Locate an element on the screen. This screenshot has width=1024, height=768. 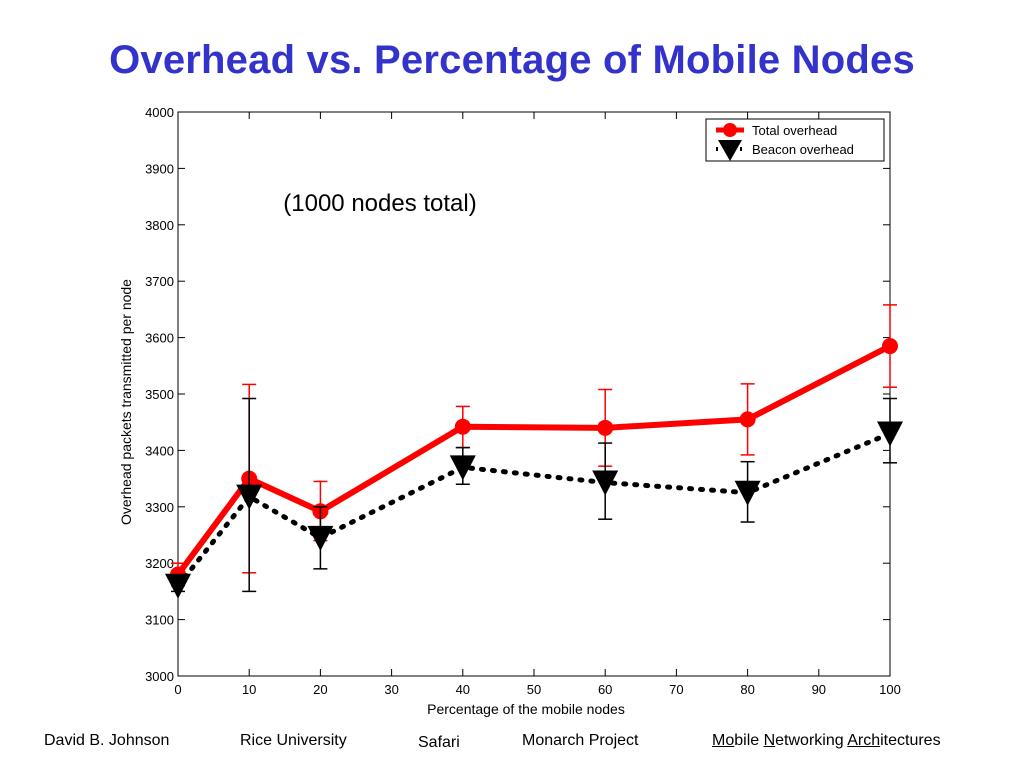
x-tick-label: 40 is located at coordinates (463, 689).